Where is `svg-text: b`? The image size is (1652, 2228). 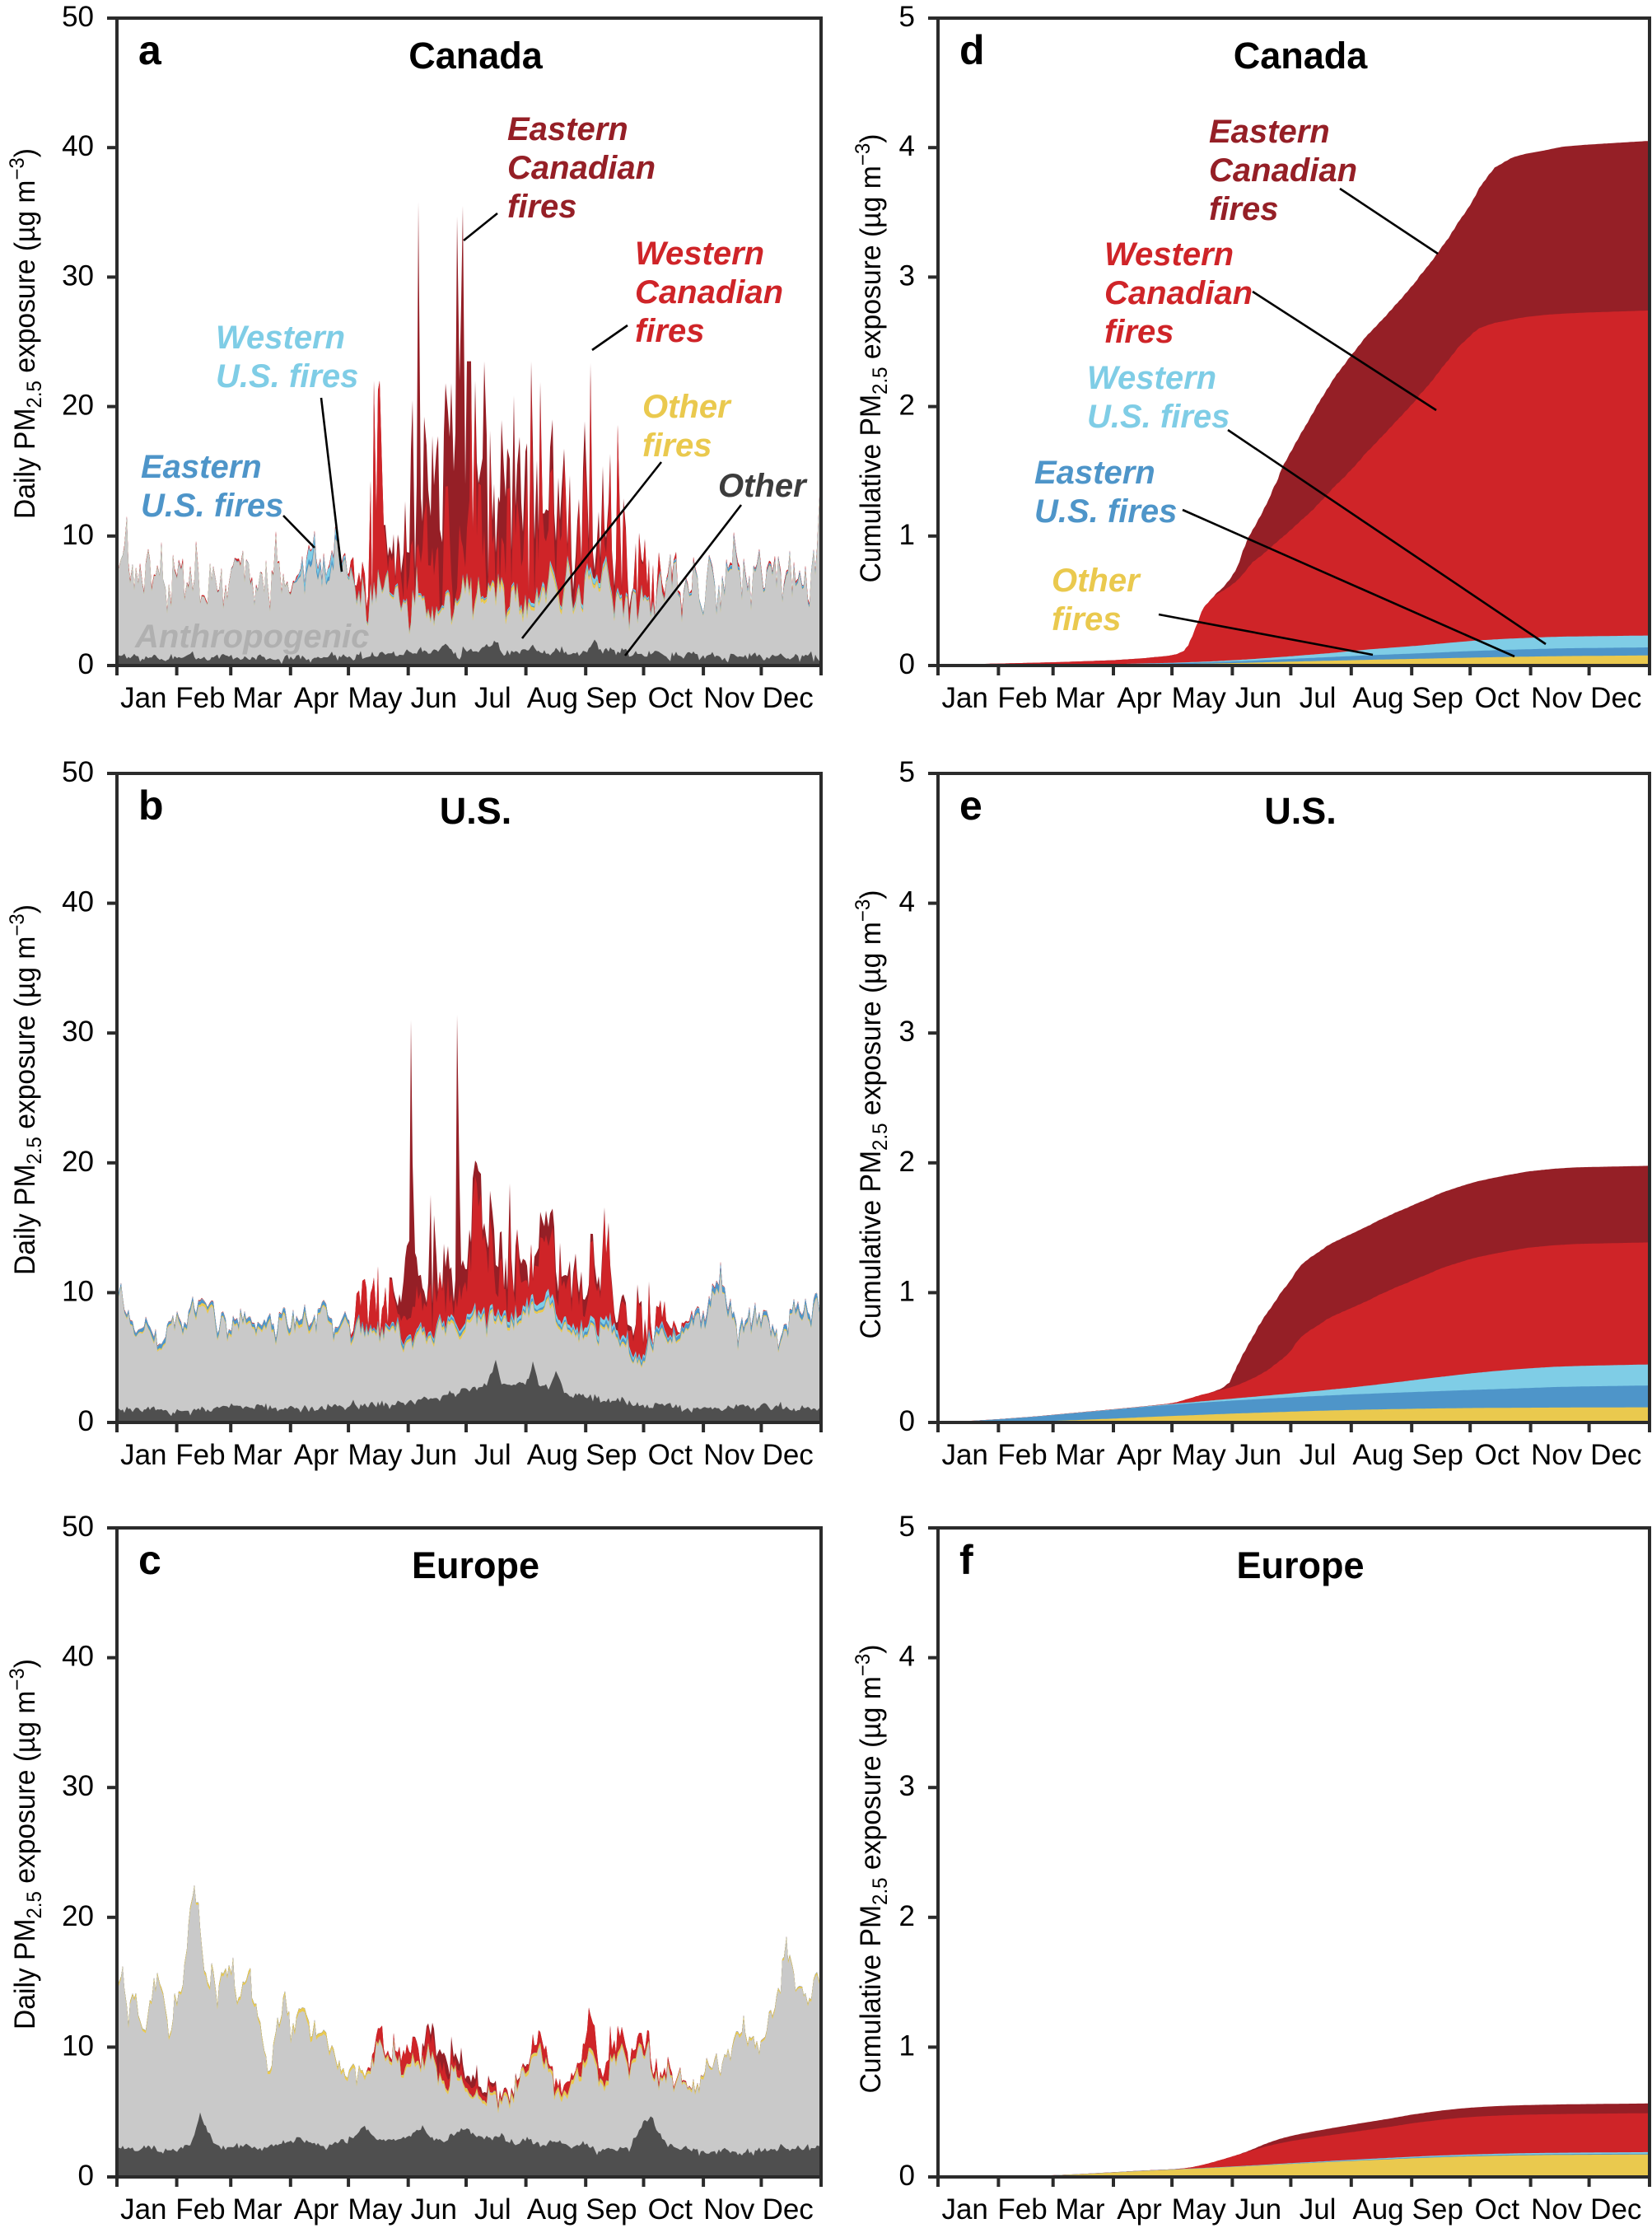
svg-text: b is located at coordinates (151, 806).